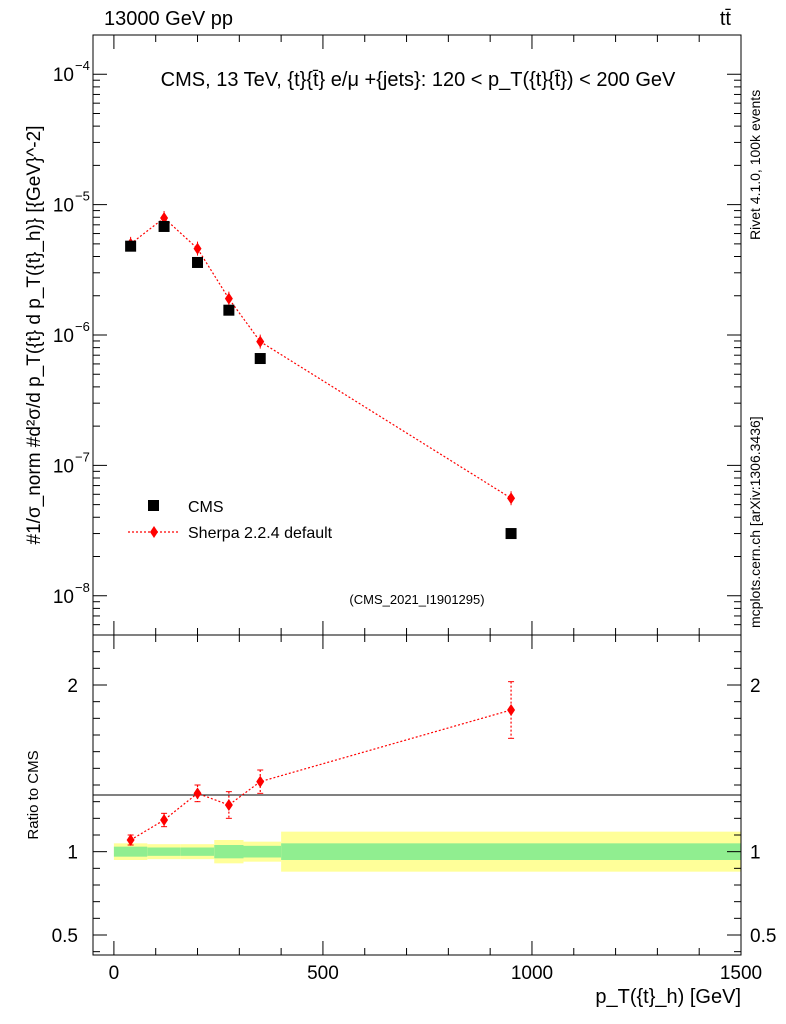 The height and width of the screenshot is (1024, 786). I want to click on ratio-tick-label-left: 1, so click(72, 853).